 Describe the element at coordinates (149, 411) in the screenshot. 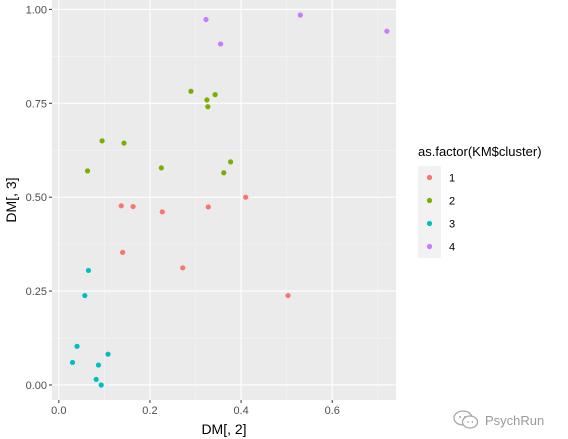

I see `x-tick-label: 0.2` at that location.